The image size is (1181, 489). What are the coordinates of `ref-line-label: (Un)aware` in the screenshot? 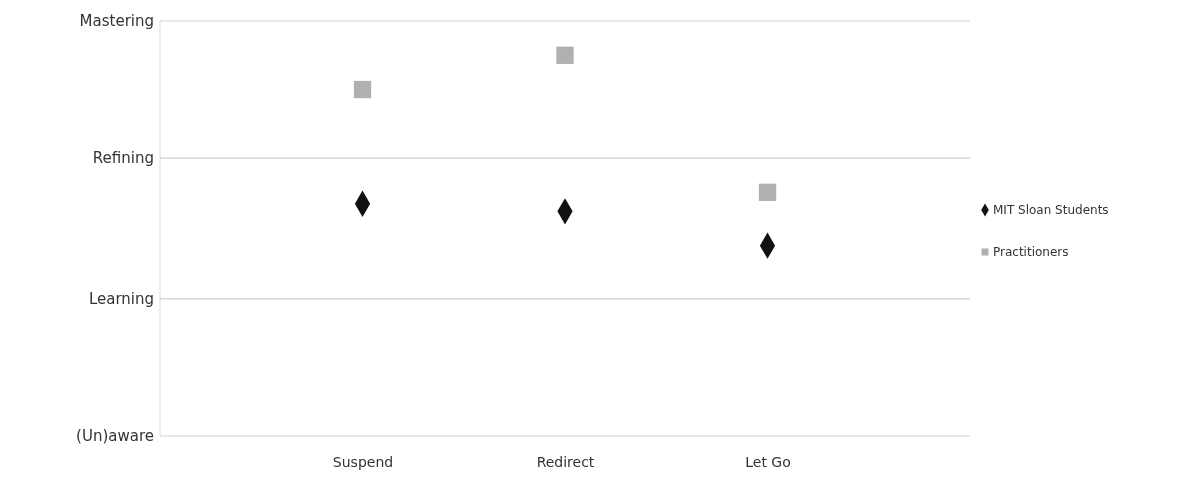 It's located at (115, 436).